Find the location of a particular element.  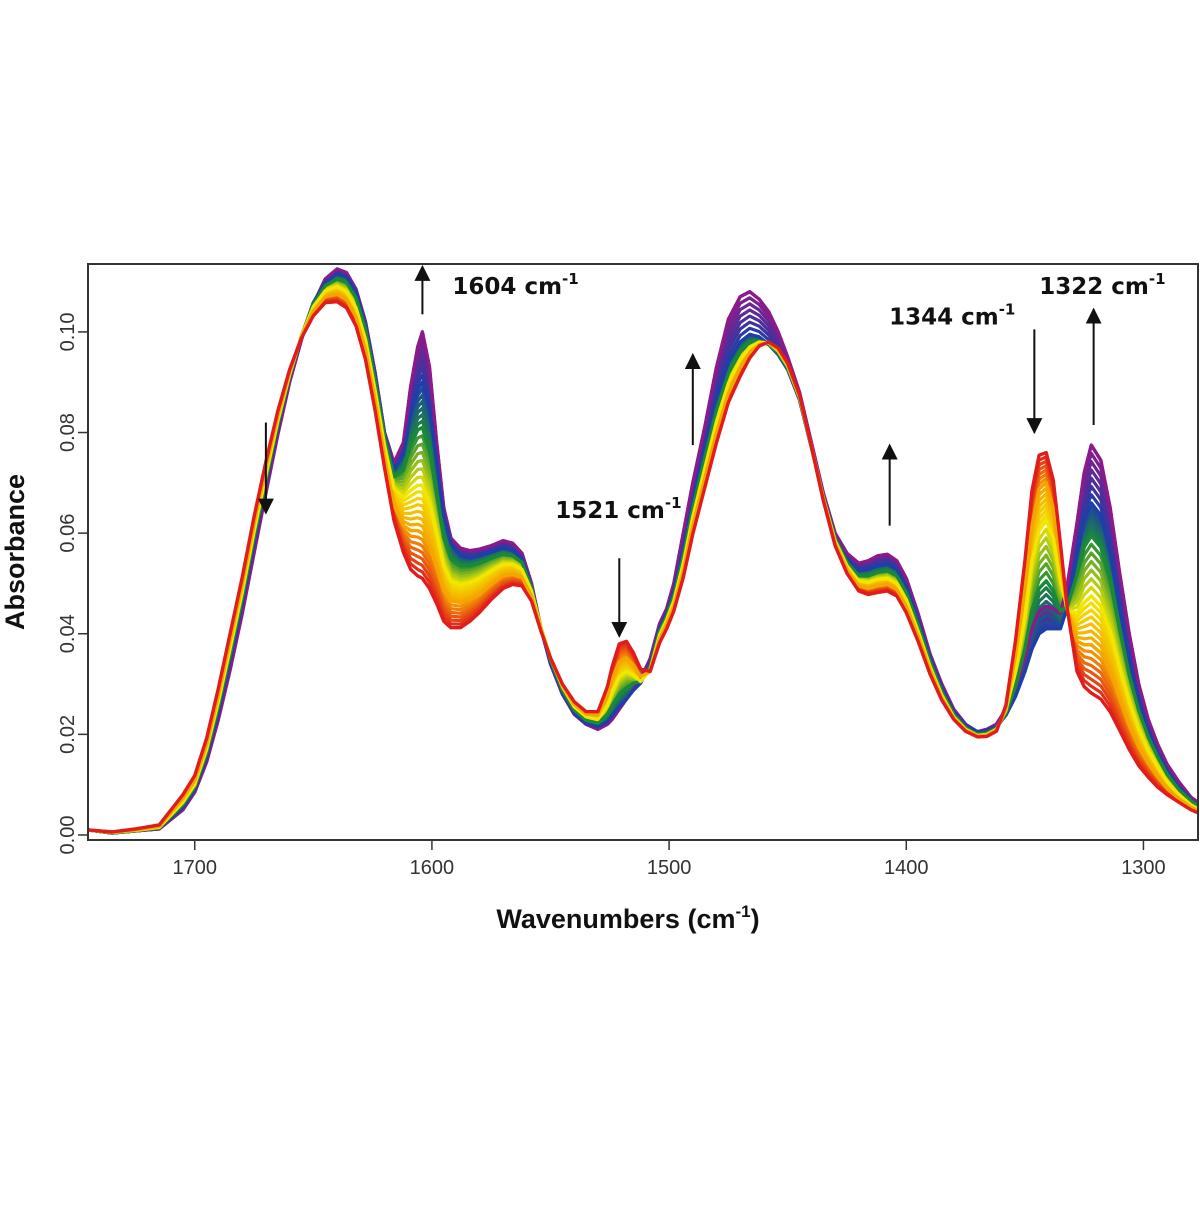

y-tick-label: 0.08 is located at coordinates (68, 432).